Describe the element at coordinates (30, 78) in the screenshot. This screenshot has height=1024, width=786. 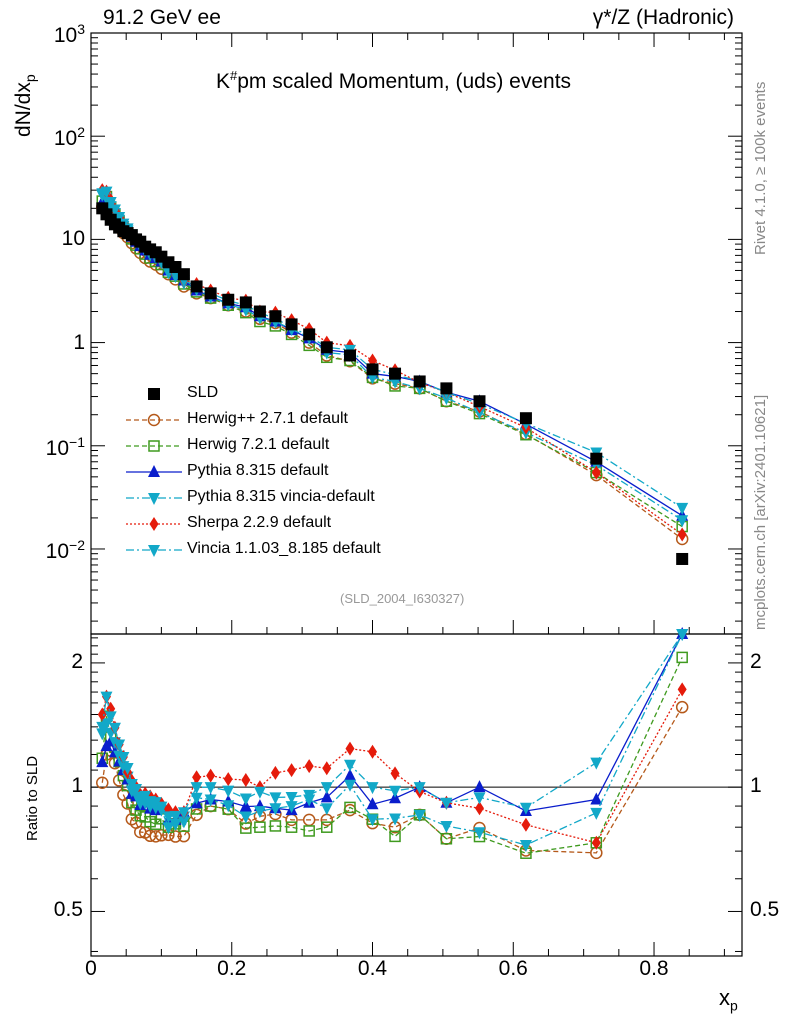
I see `main-ylabel-sub: p` at that location.